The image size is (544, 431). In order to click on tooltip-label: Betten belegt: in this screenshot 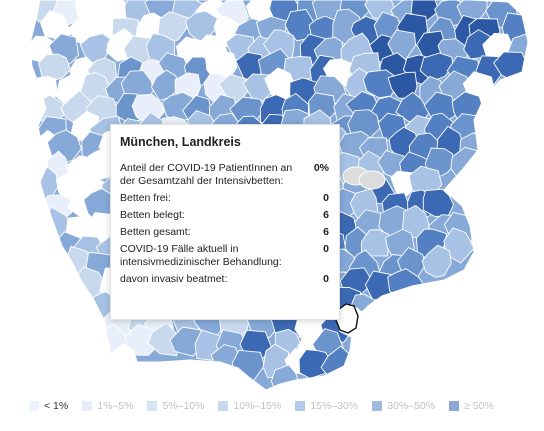, I will do `click(152, 215)`.